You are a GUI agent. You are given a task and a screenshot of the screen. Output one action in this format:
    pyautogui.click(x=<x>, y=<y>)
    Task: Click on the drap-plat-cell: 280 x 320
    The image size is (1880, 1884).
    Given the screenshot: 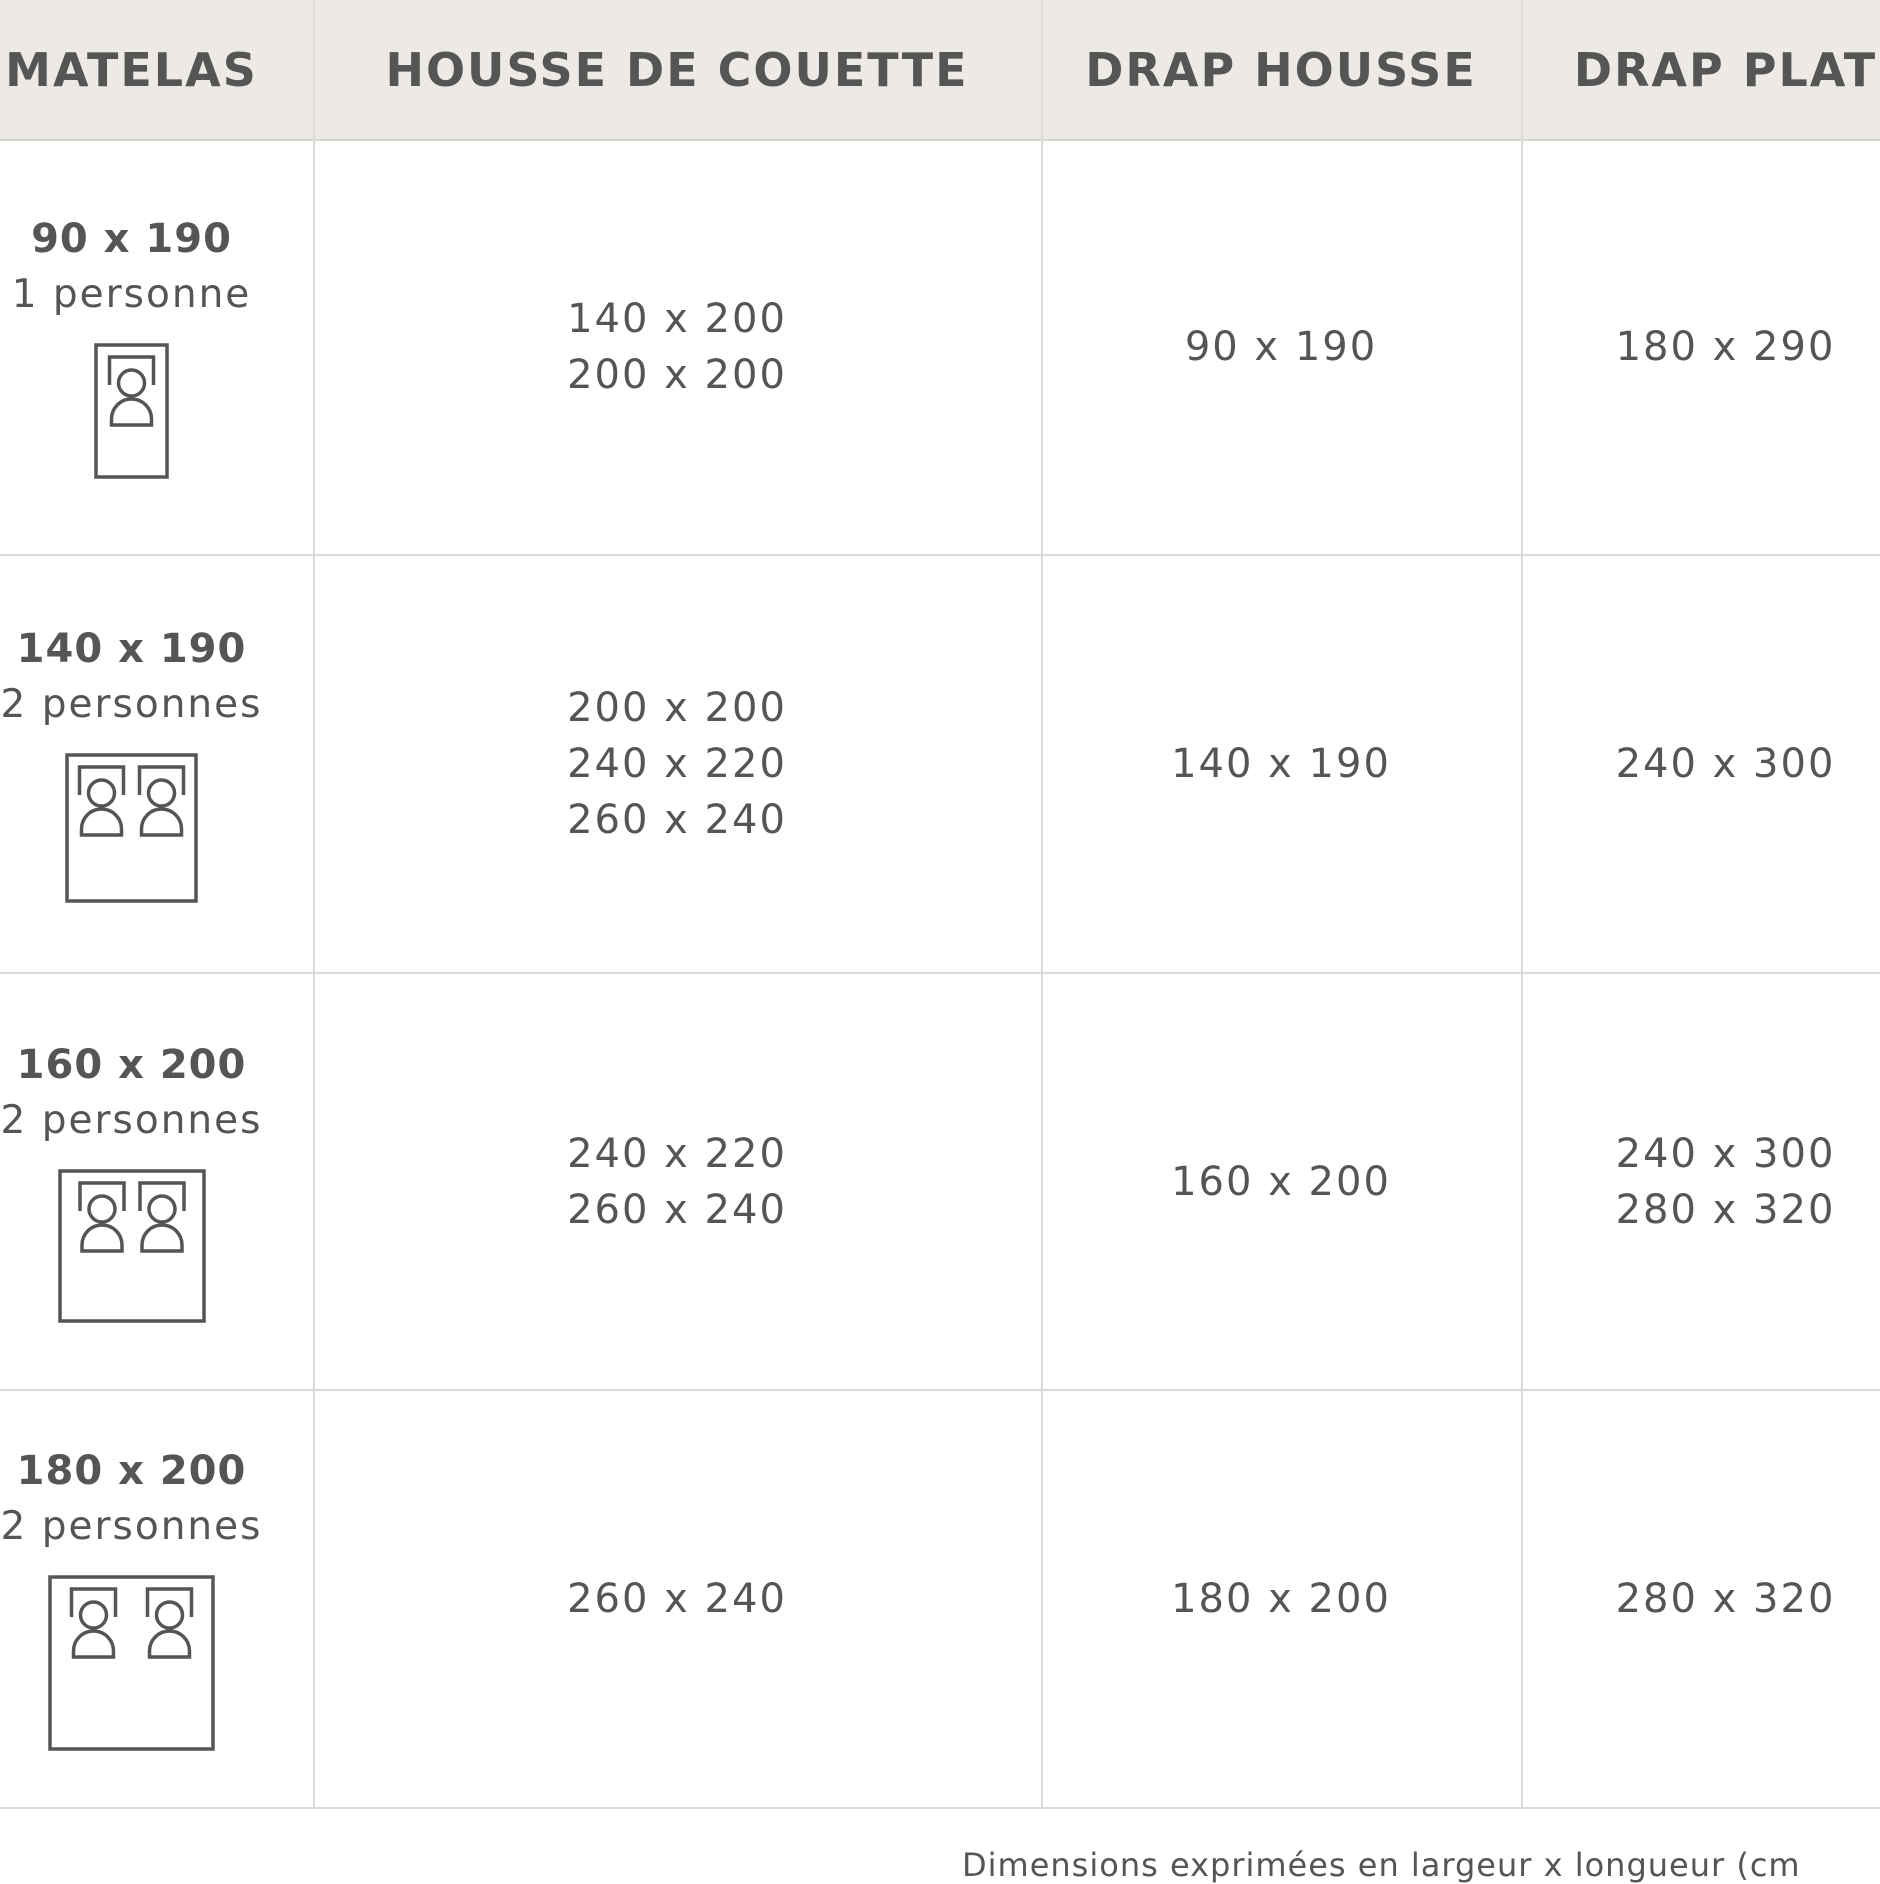 What is the action you would take?
    pyautogui.click(x=1700, y=1599)
    